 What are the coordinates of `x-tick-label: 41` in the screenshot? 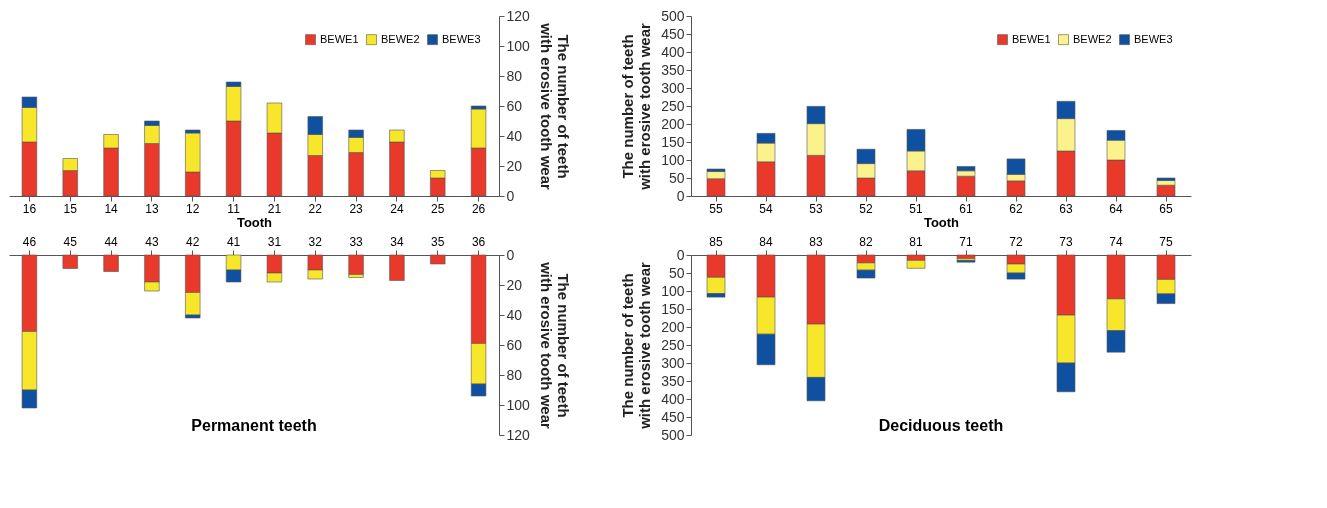 It's located at (233, 241).